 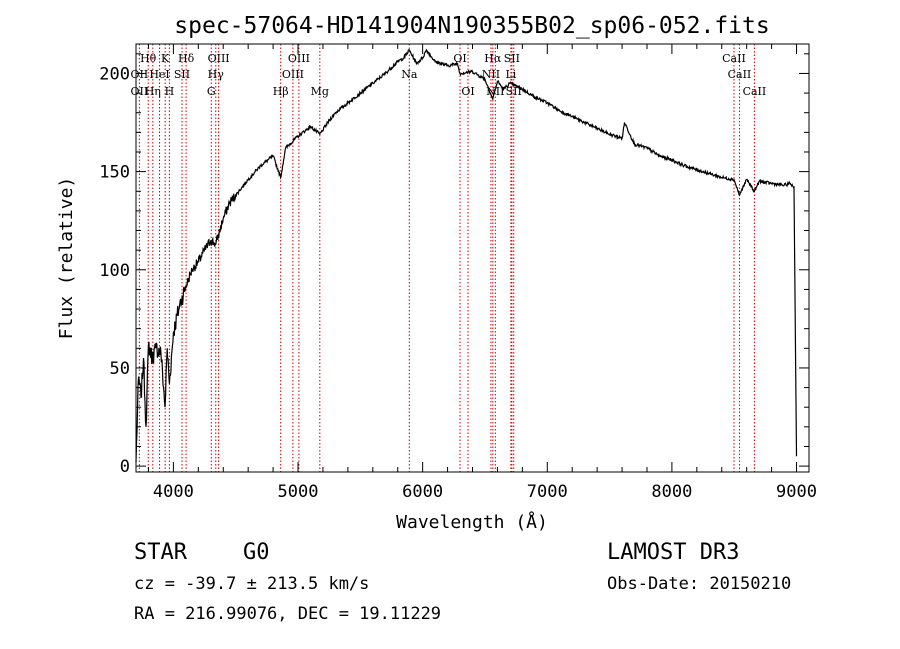 I want to click on line-label: Hδ, so click(x=186, y=58).